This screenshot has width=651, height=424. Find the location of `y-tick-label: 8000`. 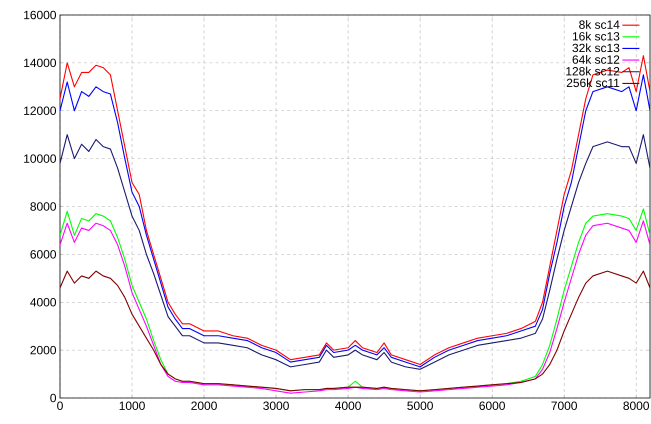

y-tick-label: 8000 is located at coordinates (43, 206).